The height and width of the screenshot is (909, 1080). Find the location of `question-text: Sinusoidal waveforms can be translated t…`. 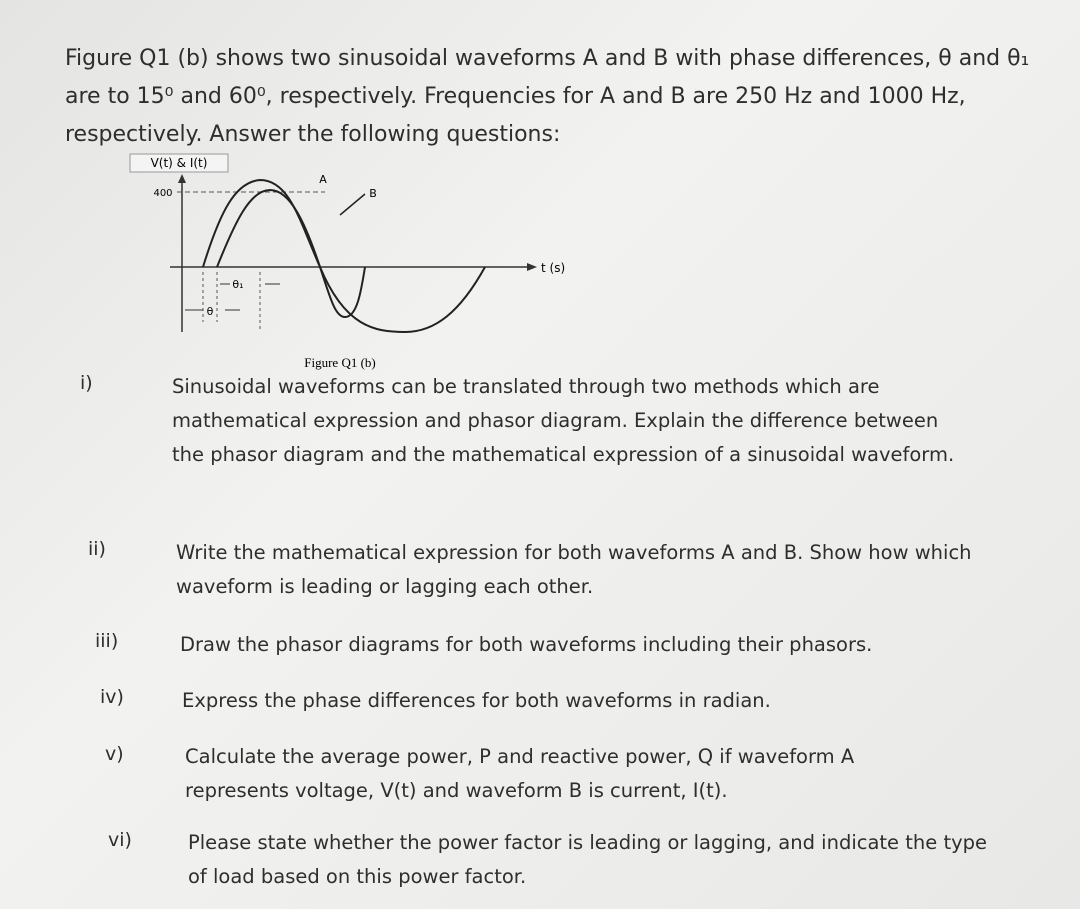

question-text: Sinusoidal waveforms can be translated t… is located at coordinates (563, 420).